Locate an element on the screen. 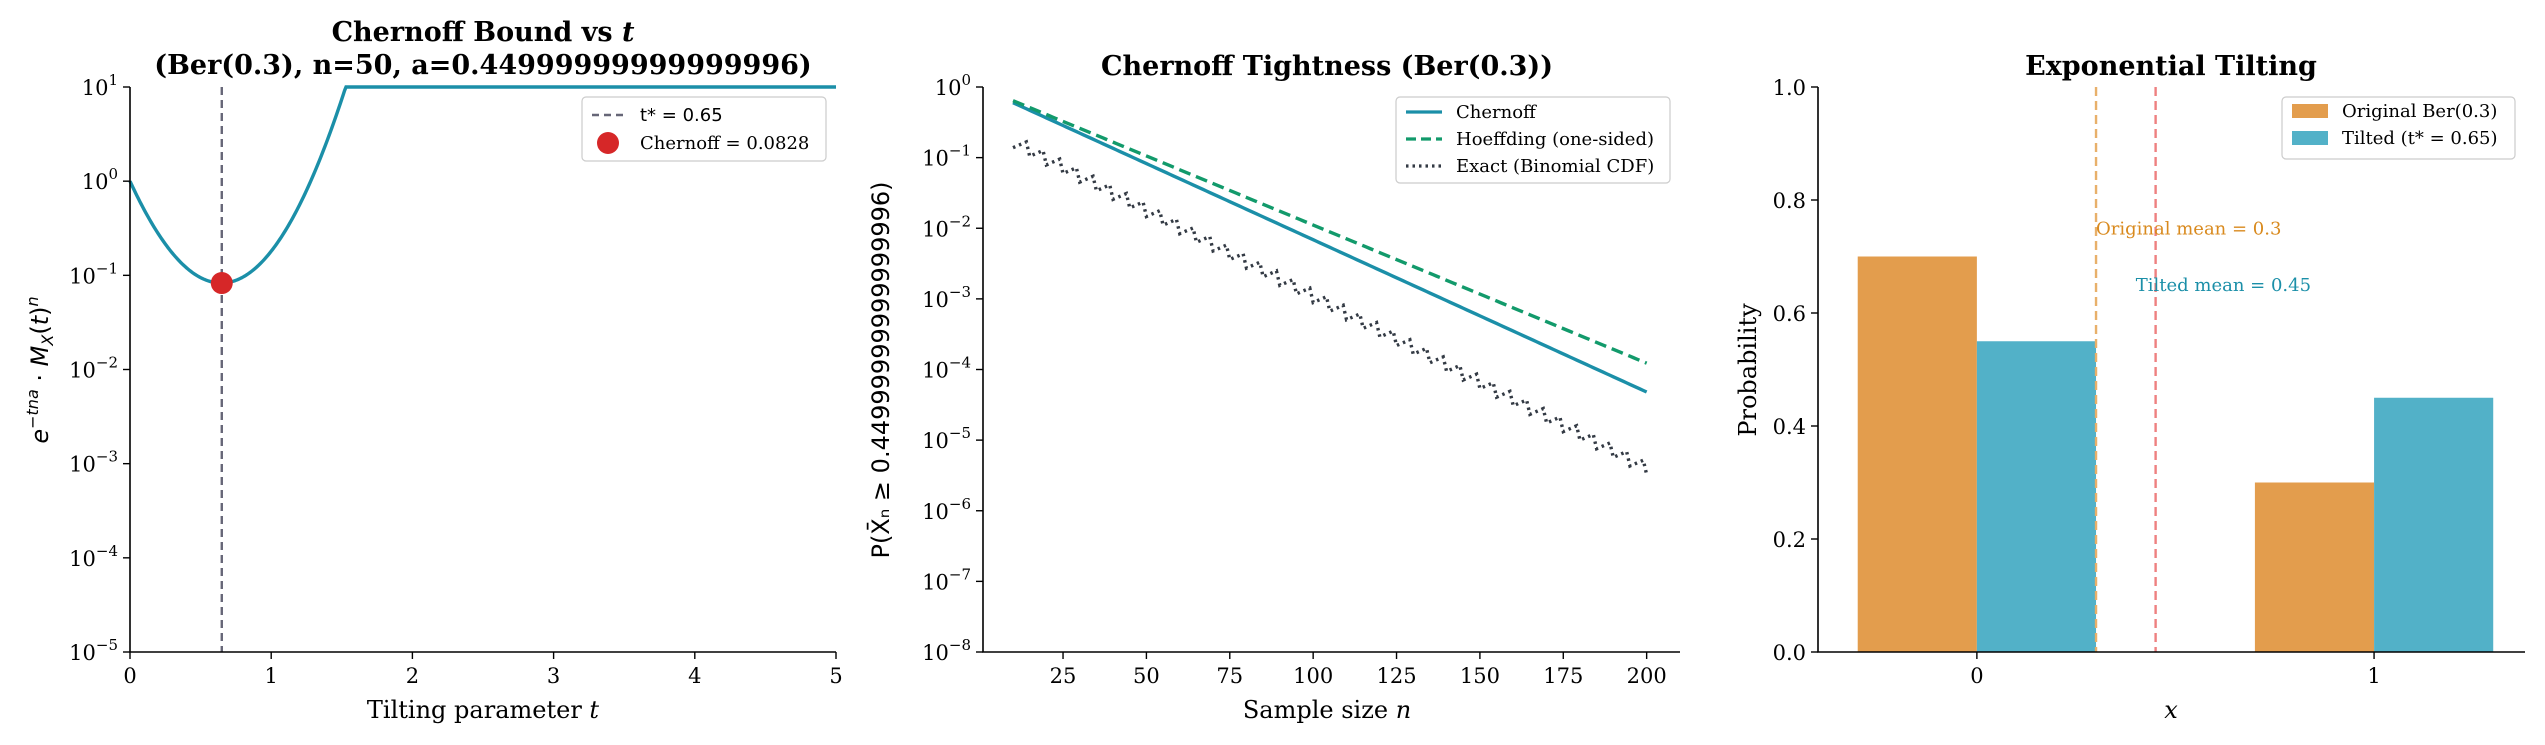 The width and height of the screenshot is (2545, 745). y-tick-label: 0.6 is located at coordinates (1789, 314).